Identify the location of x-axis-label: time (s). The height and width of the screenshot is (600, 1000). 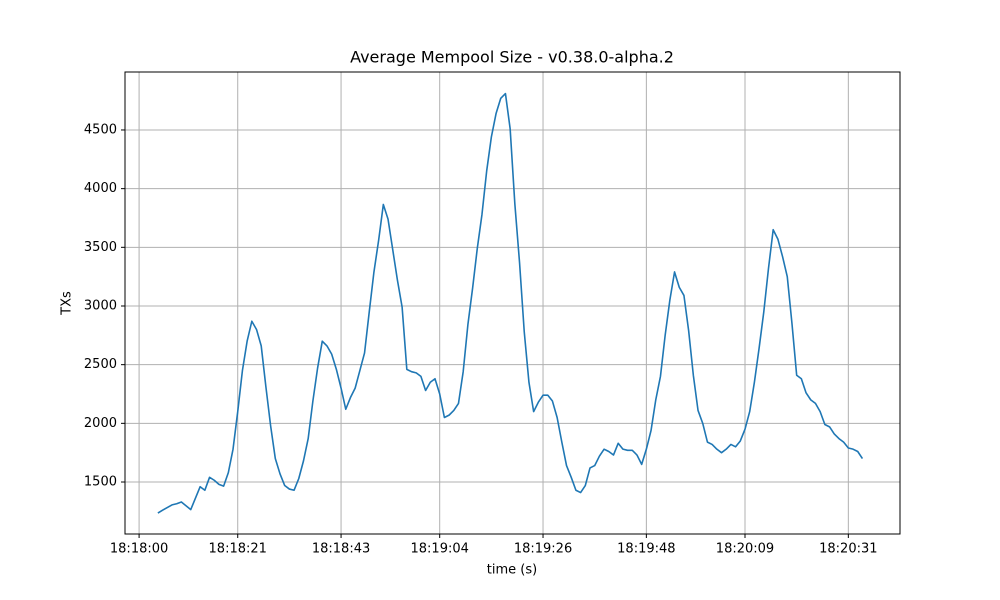
(512, 570).